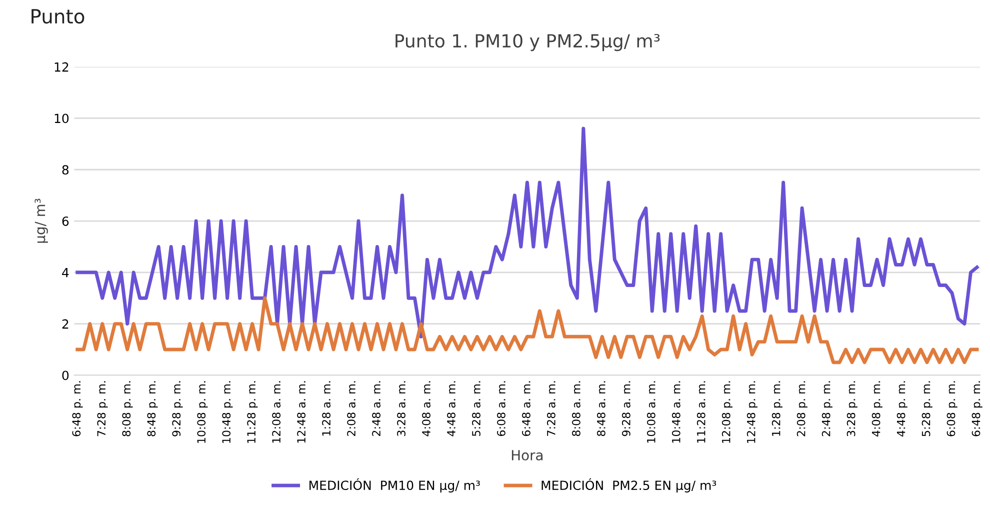 Image resolution: width=990 pixels, height=514 pixels. What do you see at coordinates (527, 455) in the screenshot?
I see `x-axis-title: Hora` at bounding box center [527, 455].